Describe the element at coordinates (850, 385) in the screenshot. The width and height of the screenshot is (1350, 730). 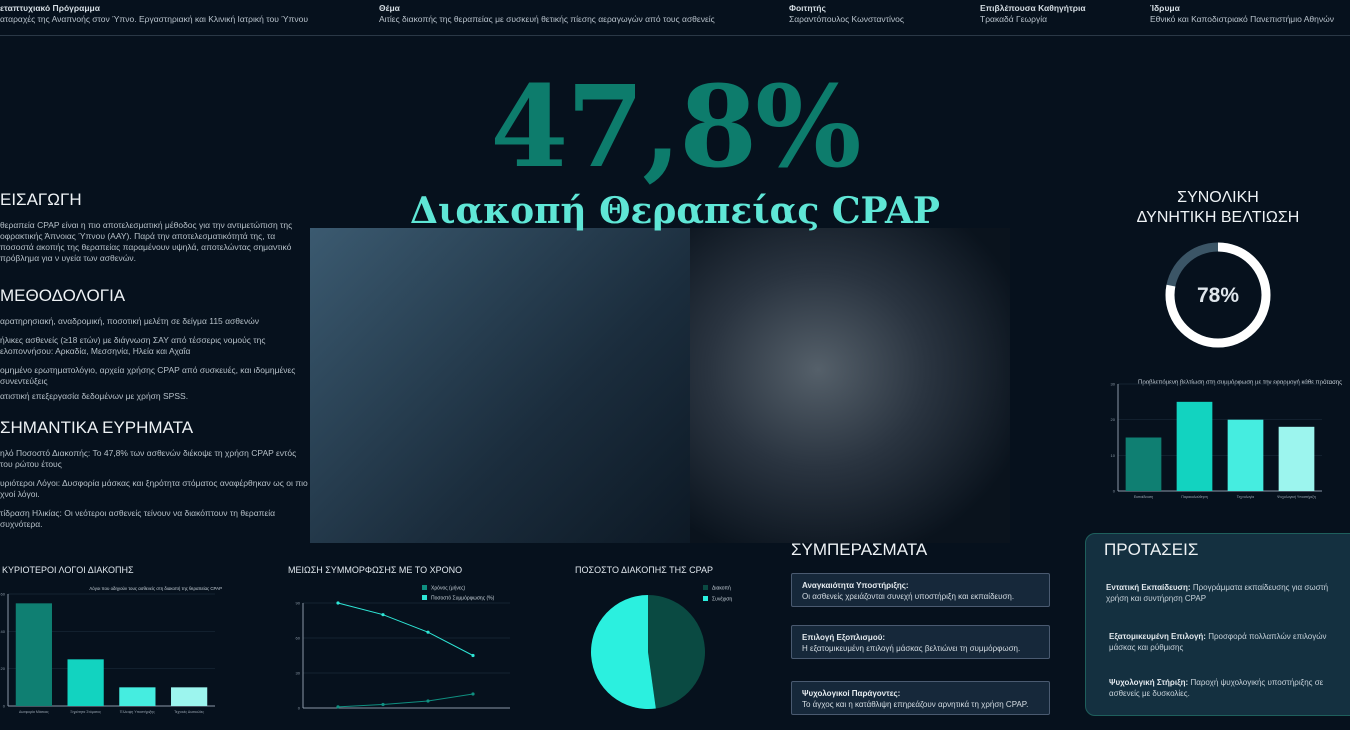
I see `photo-tired-man` at that location.